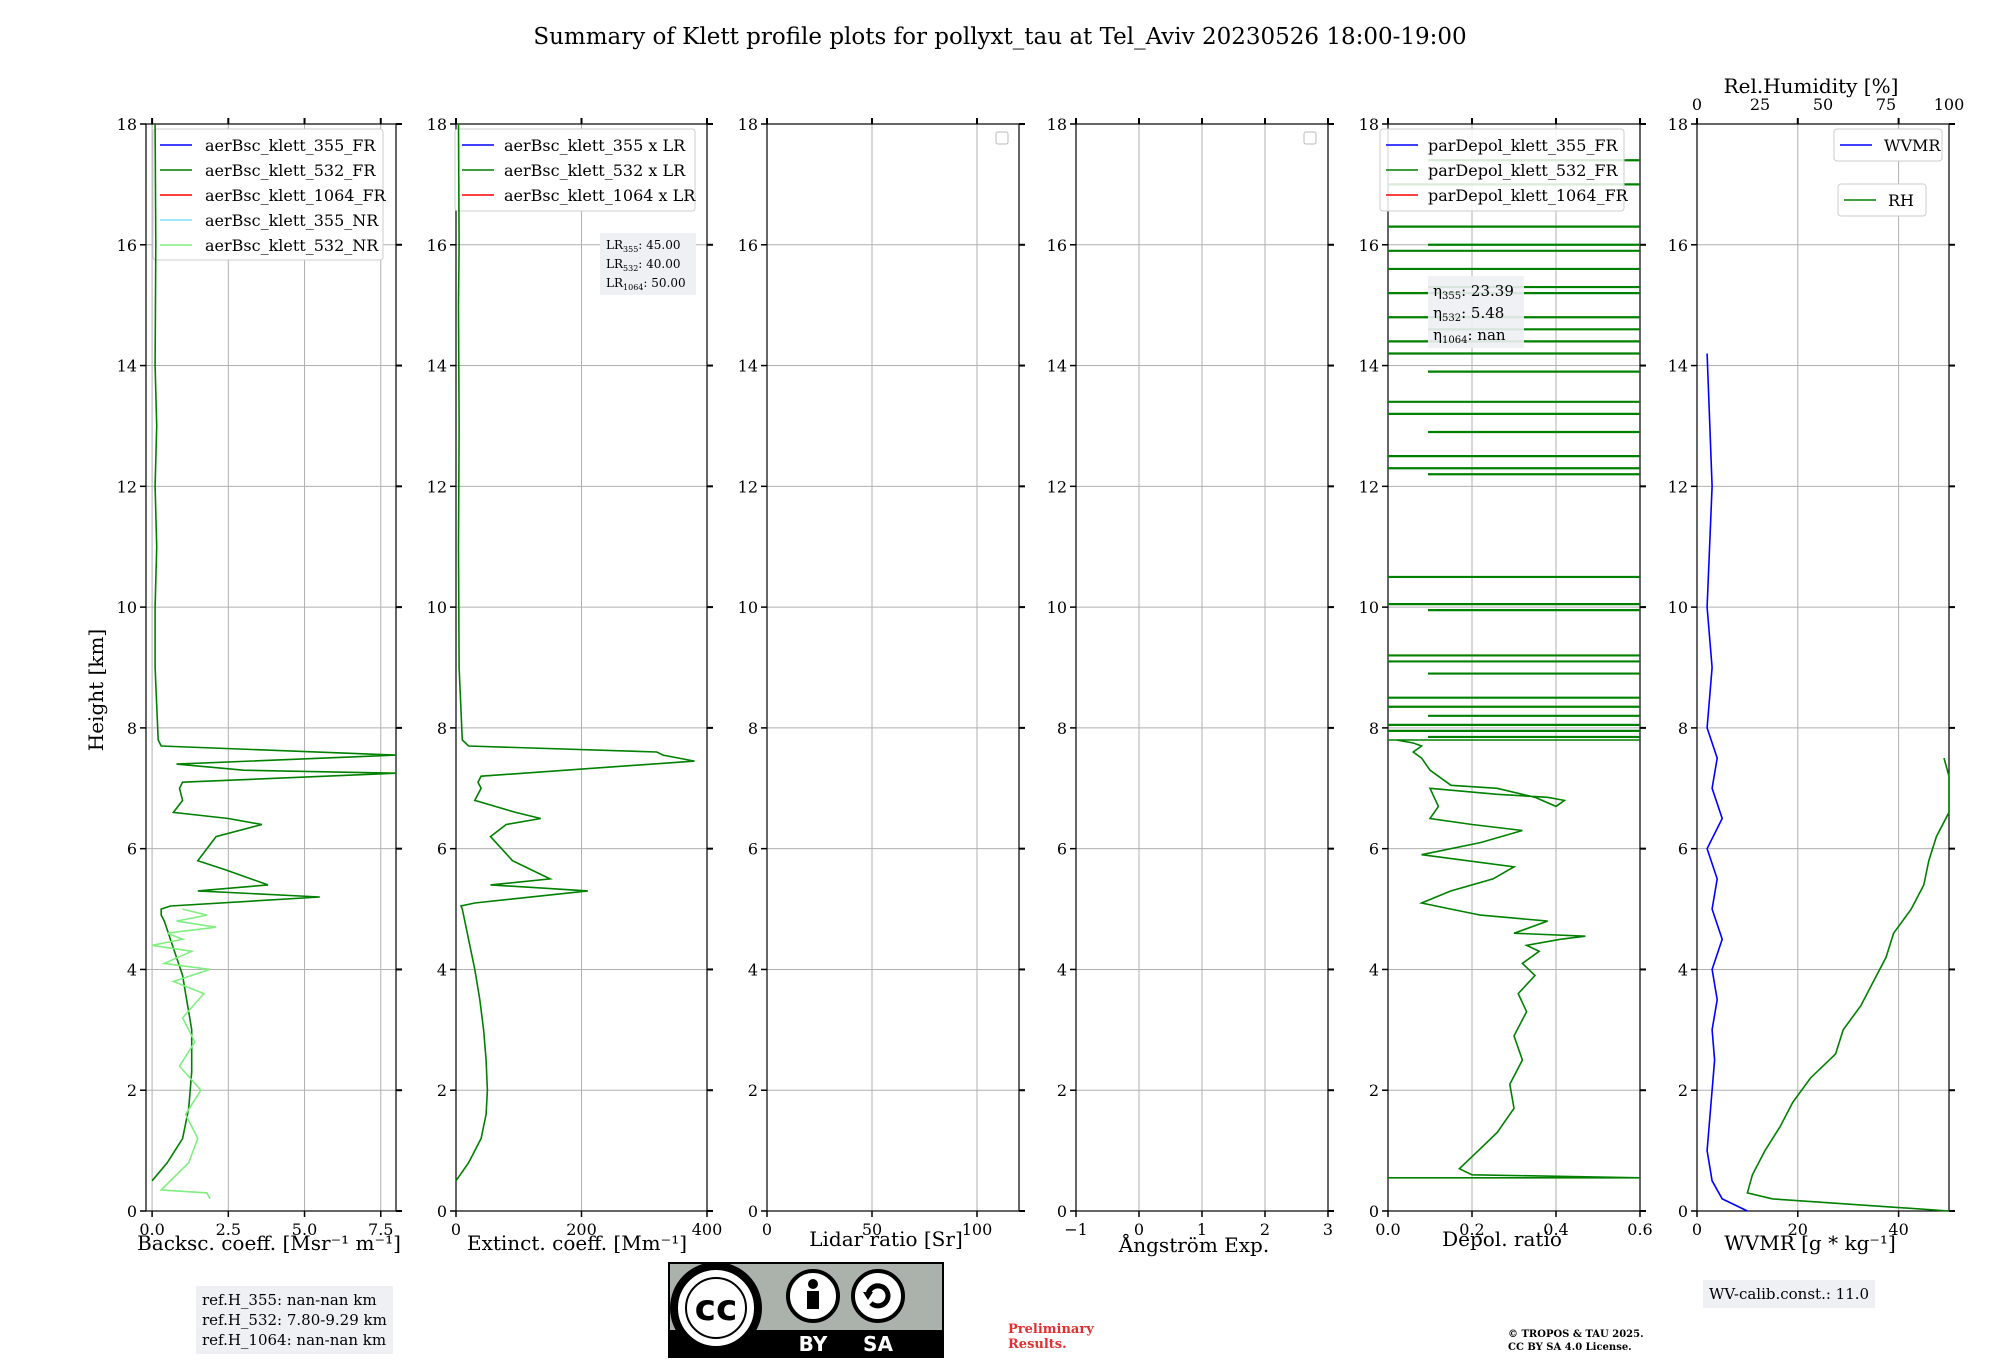 This screenshot has height=1360, width=2000. I want to click on legend-item: aerBsc_klett_355_FR, so click(290, 145).